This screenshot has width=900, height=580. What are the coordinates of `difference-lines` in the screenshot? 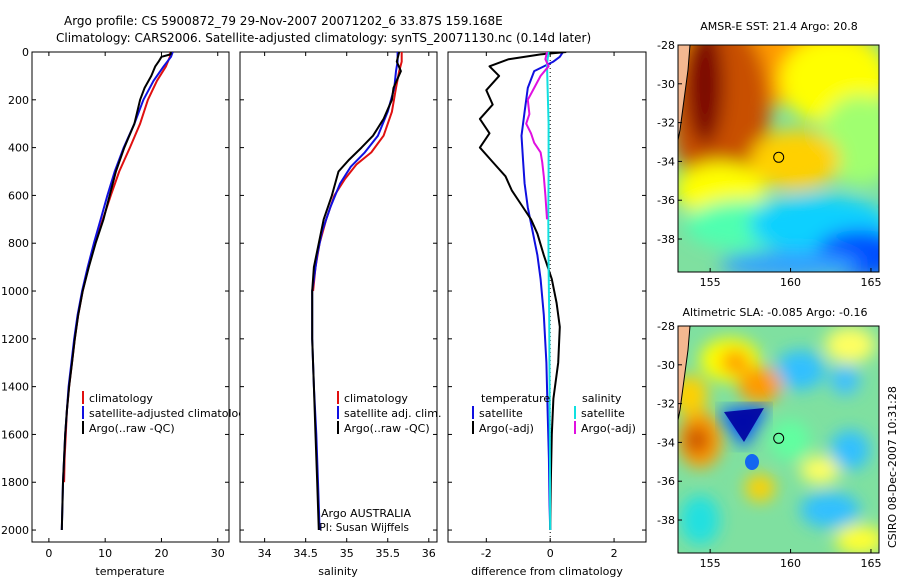 It's located at (522, 291).